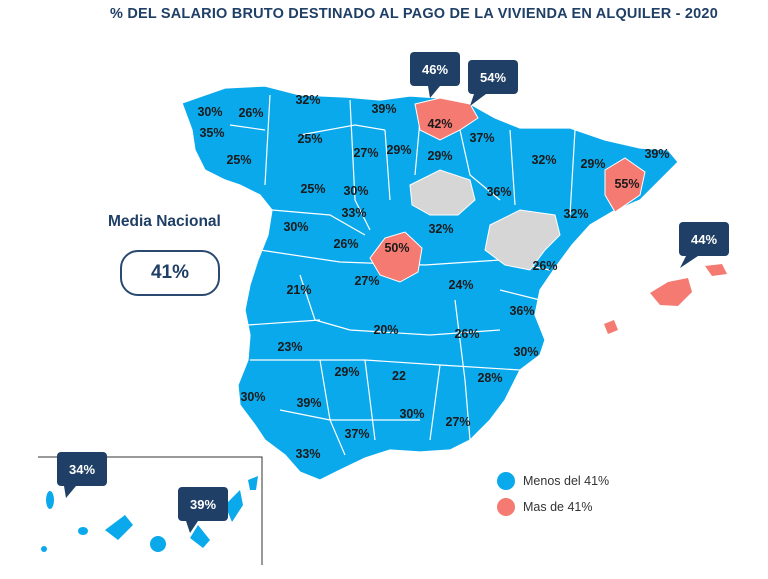 This screenshot has height=579, width=768. I want to click on province-value-label: 24%, so click(460, 285).